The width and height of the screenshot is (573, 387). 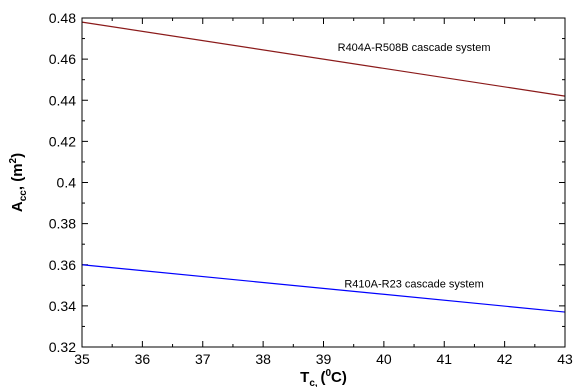 I want to click on x-axis-title: Tc, (0C), so click(x=323, y=377).